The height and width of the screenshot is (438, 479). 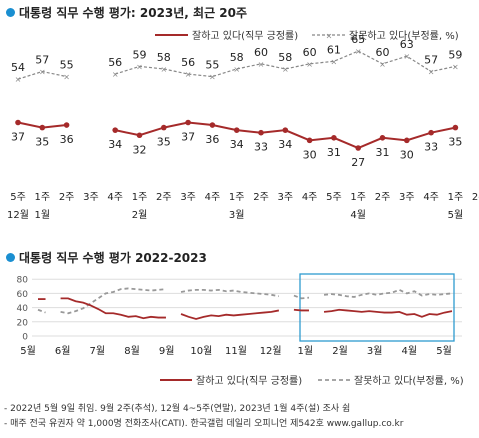 I want to click on x-tick-week: 3주, so click(x=286, y=197).